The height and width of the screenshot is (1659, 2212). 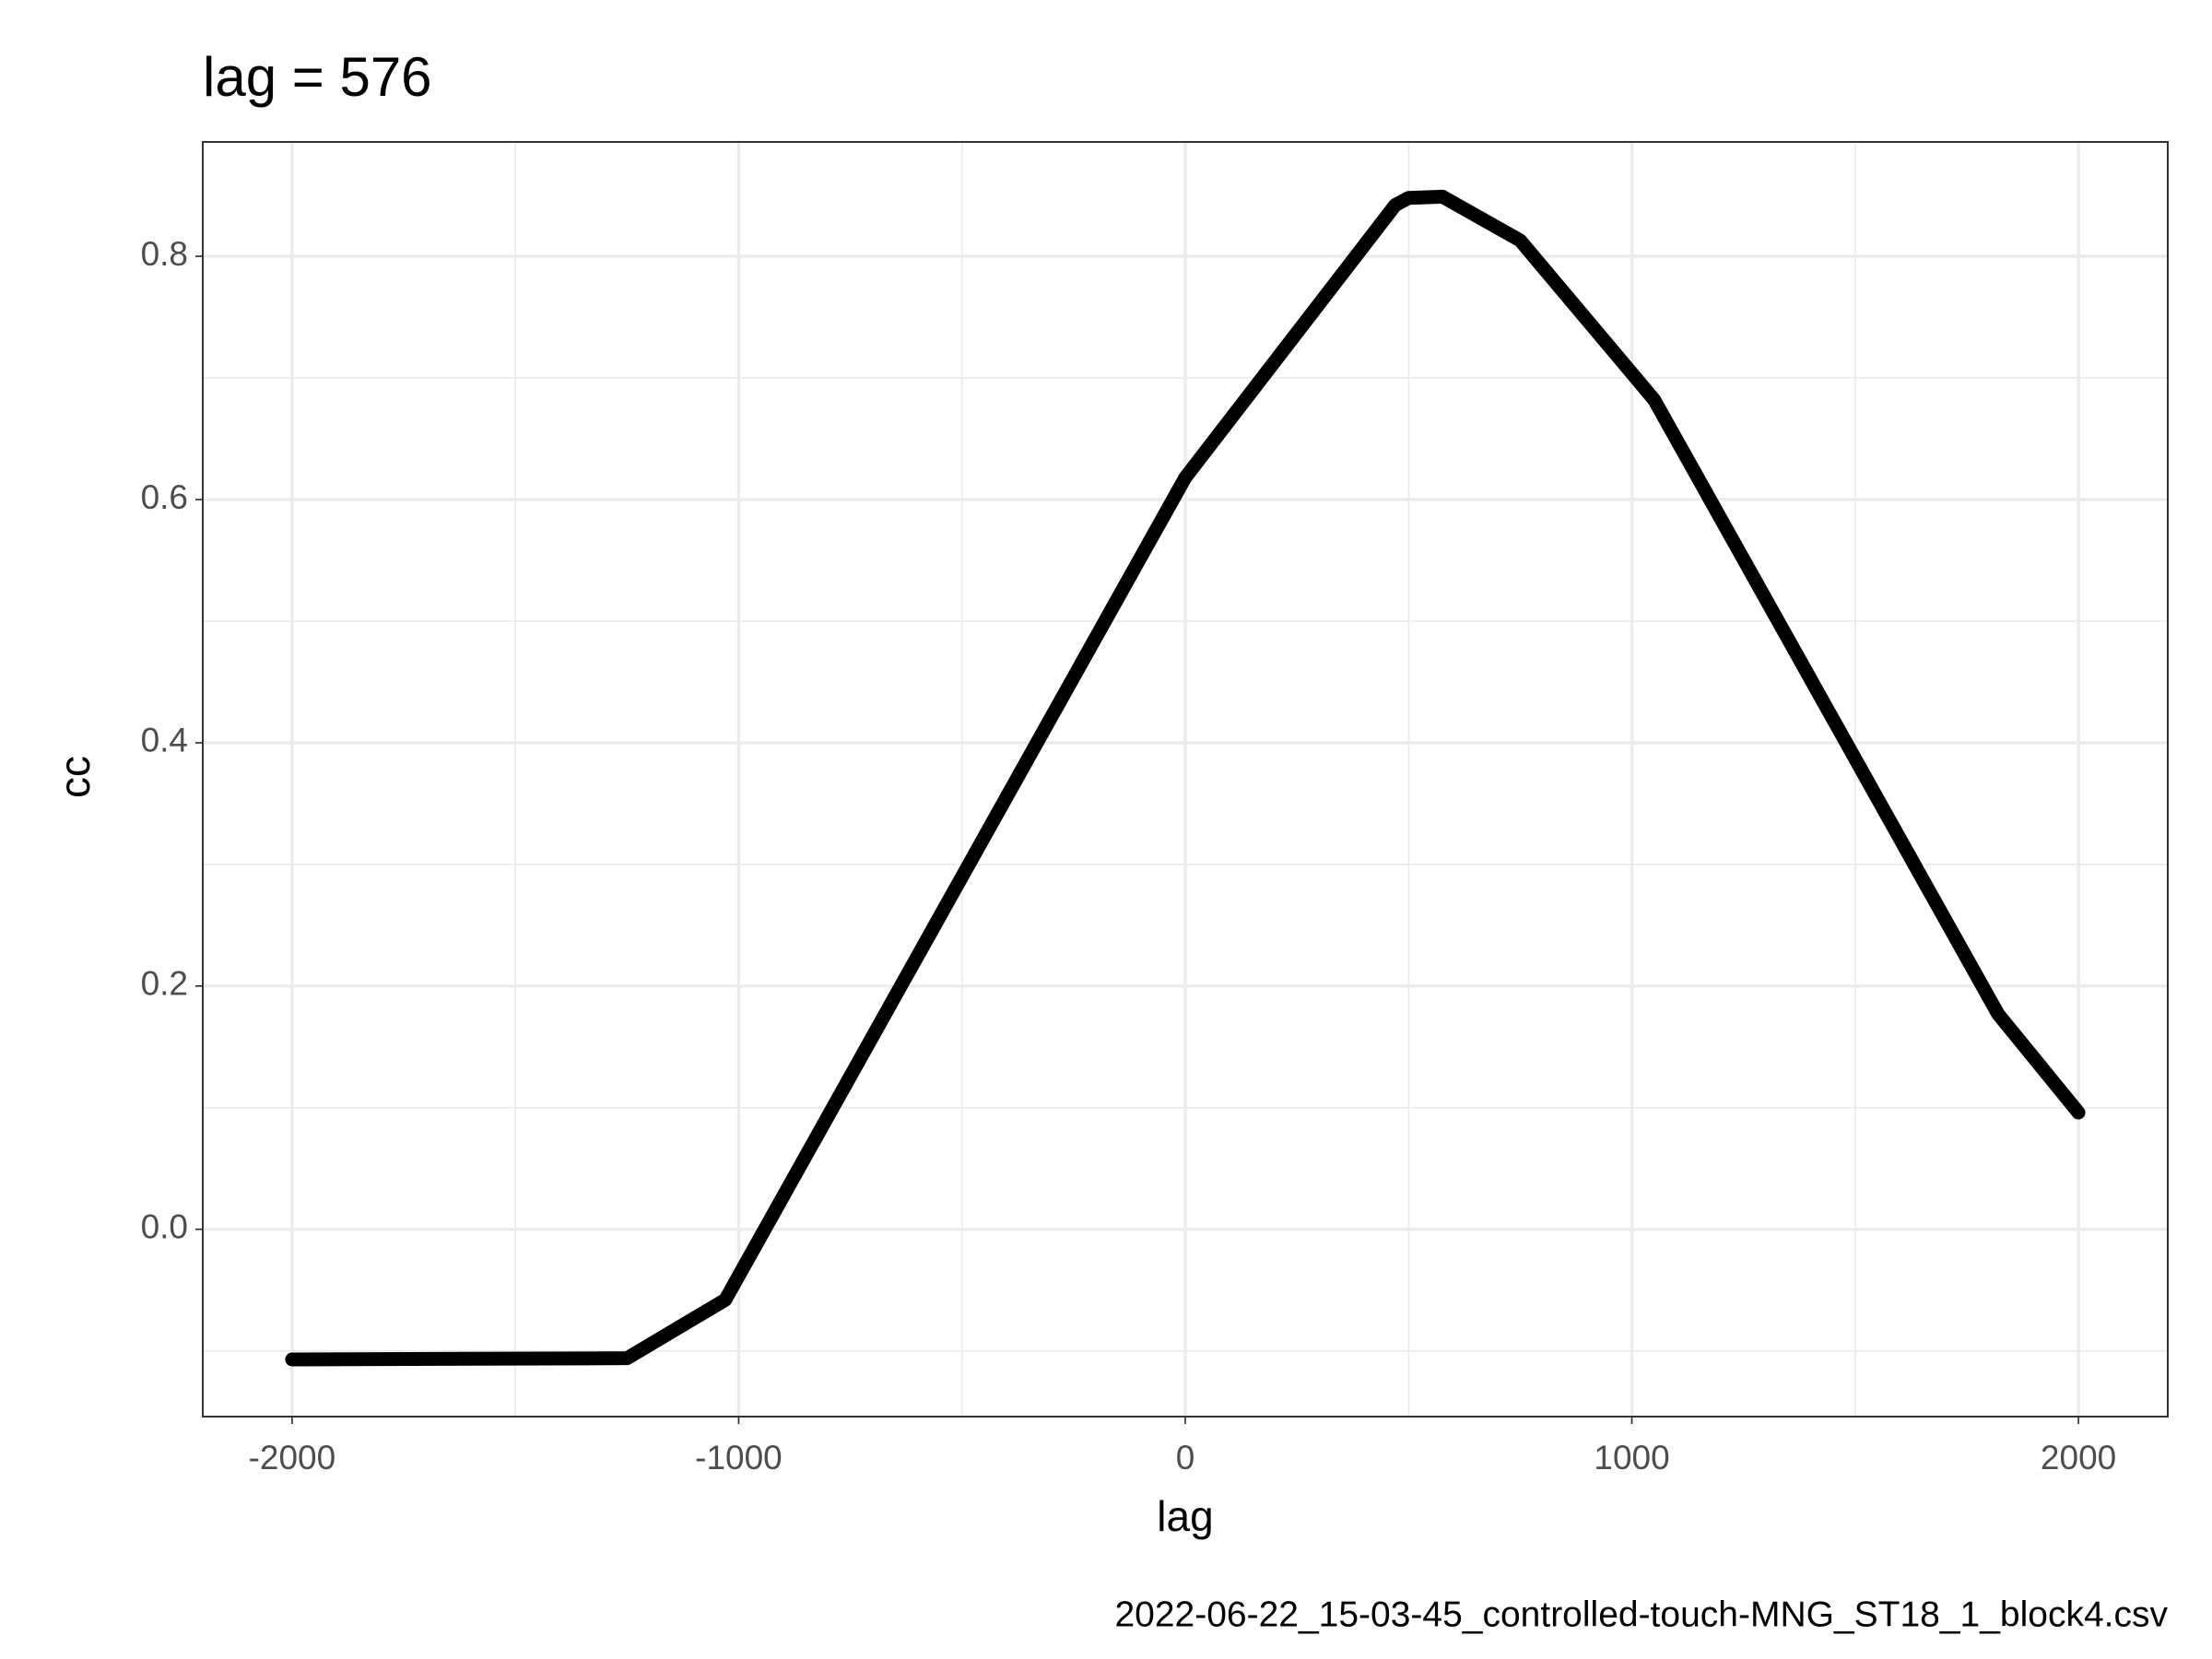 What do you see at coordinates (2078, 1458) in the screenshot?
I see `x-tick-label: 2000` at bounding box center [2078, 1458].